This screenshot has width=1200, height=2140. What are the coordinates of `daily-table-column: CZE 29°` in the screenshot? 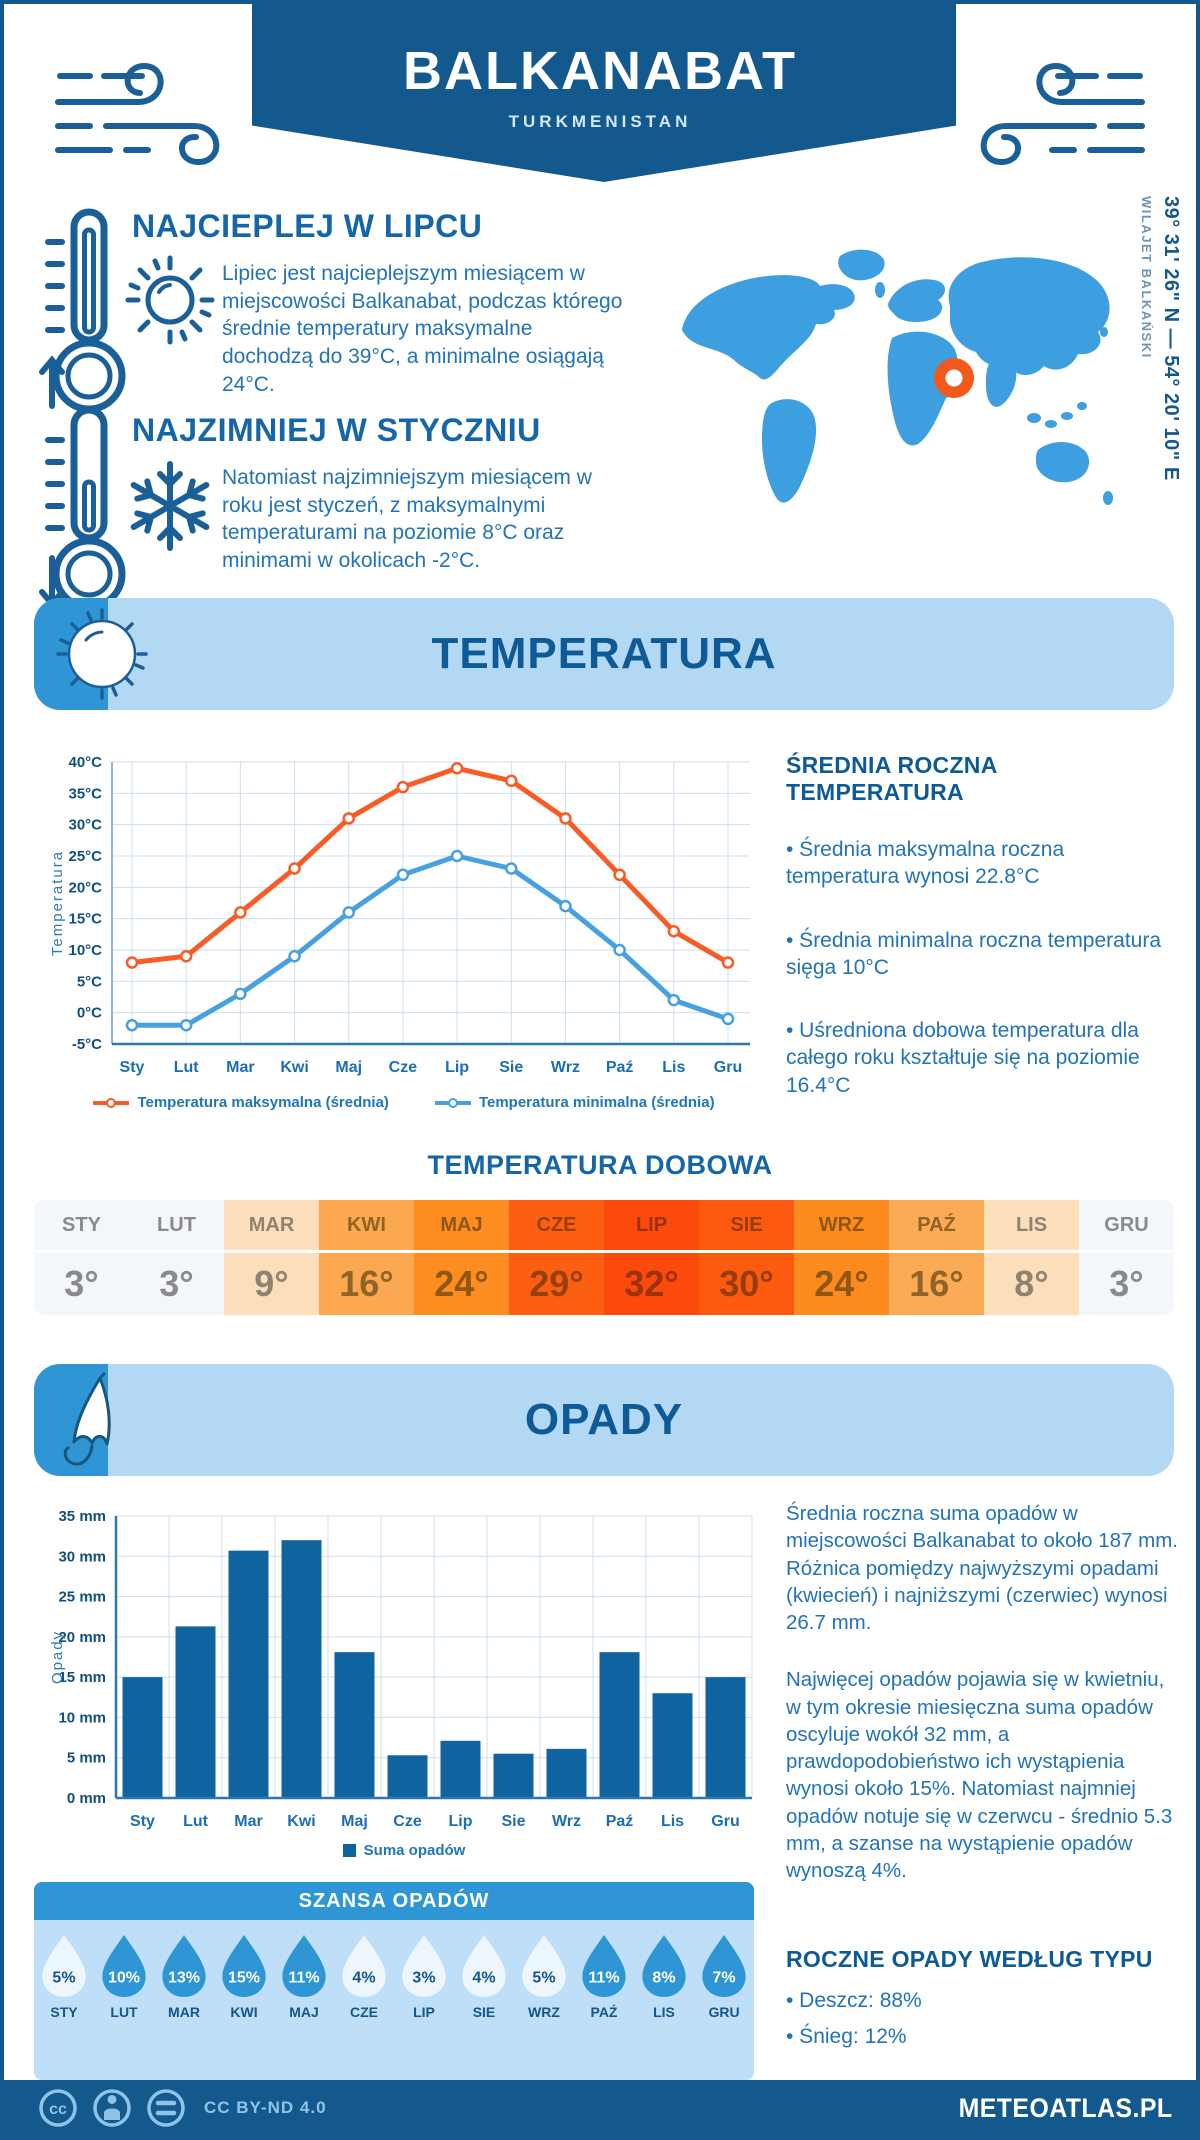 It's located at (556, 1257).